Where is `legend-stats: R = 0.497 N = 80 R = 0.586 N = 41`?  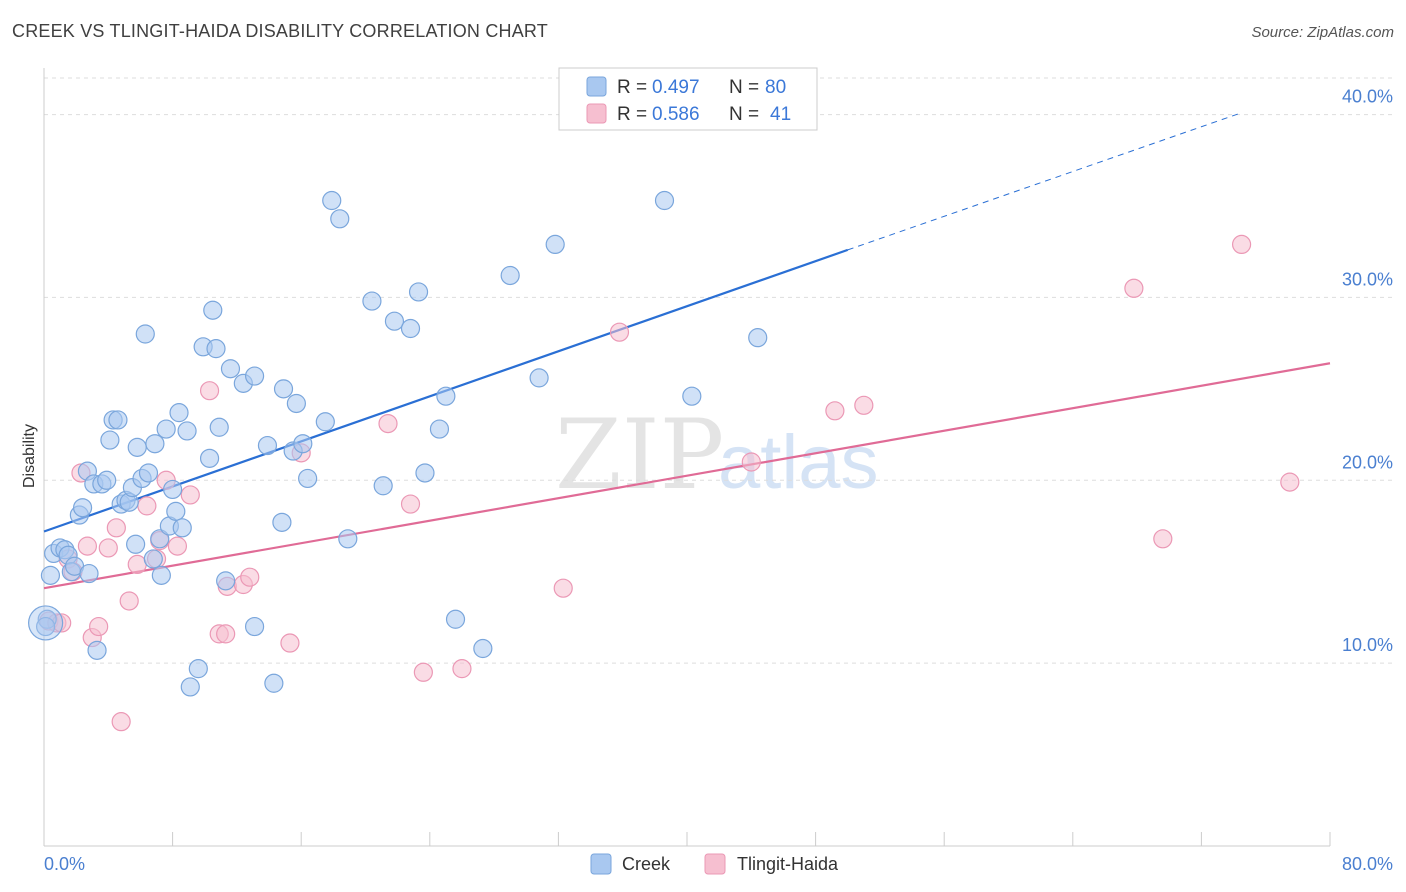 legend-stats: R = 0.497 N = 80 R = 0.586 N = 41 is located at coordinates (688, 99).